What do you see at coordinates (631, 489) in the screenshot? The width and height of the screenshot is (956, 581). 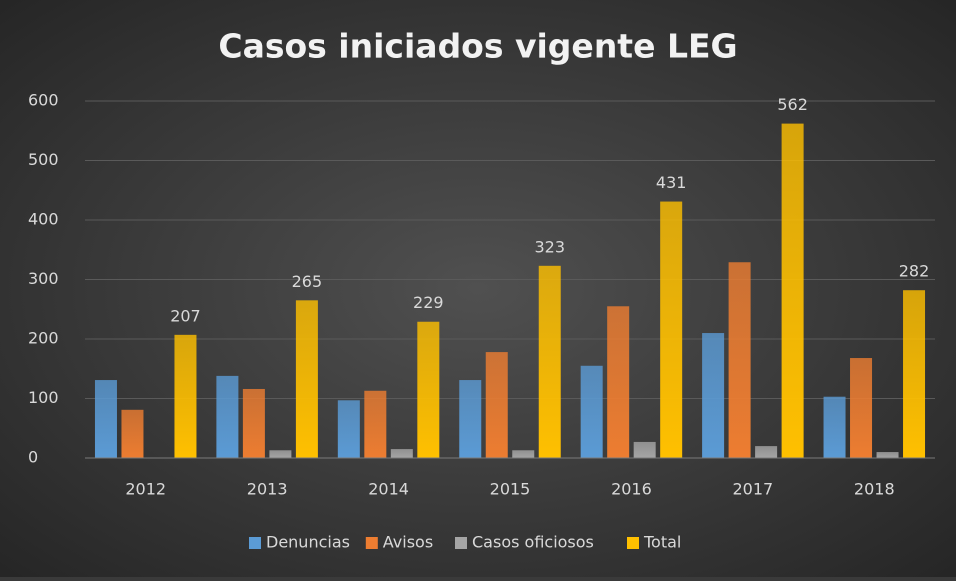 I see `x-tick-label: 2016` at bounding box center [631, 489].